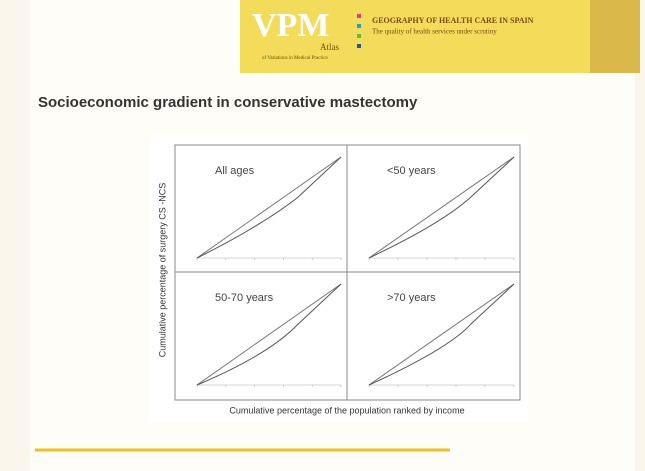 The width and height of the screenshot is (645, 471). Describe the element at coordinates (244, 298) in the screenshot. I see `panel-label: 50-70 years` at that location.